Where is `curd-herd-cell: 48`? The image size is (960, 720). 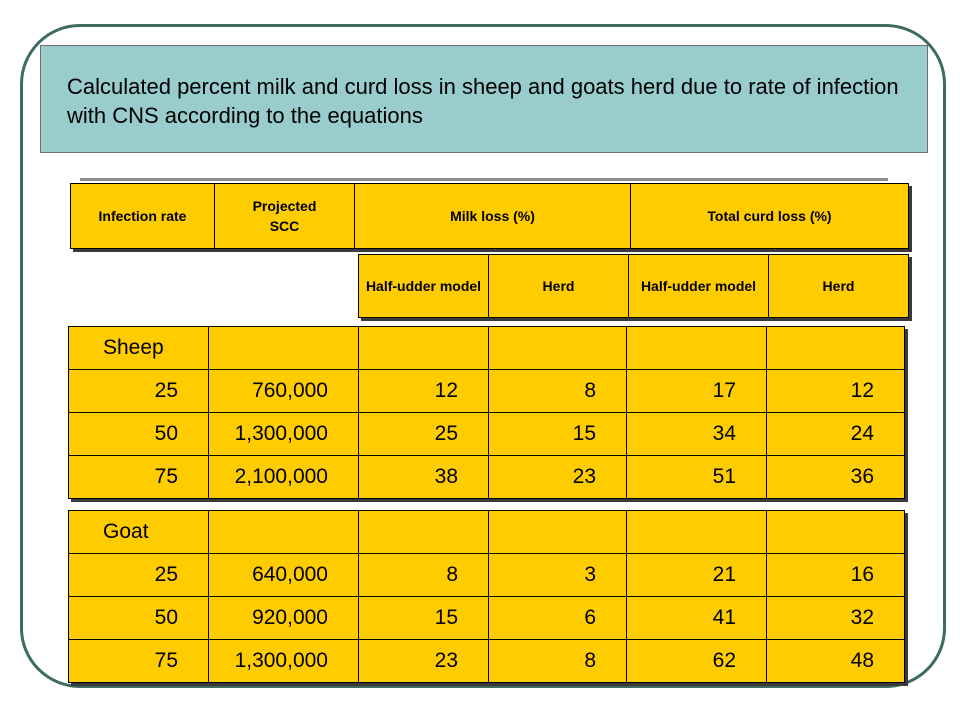 curd-herd-cell: 48 is located at coordinates (835, 661).